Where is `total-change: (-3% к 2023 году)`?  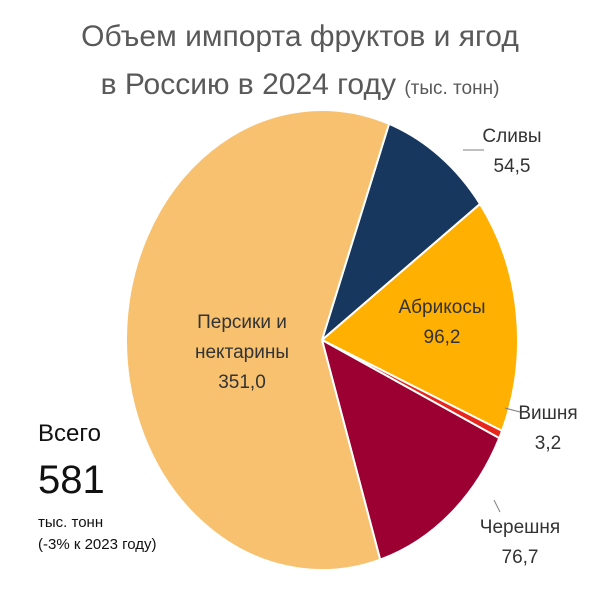
total-change: (-3% к 2023 году) is located at coordinates (97, 544).